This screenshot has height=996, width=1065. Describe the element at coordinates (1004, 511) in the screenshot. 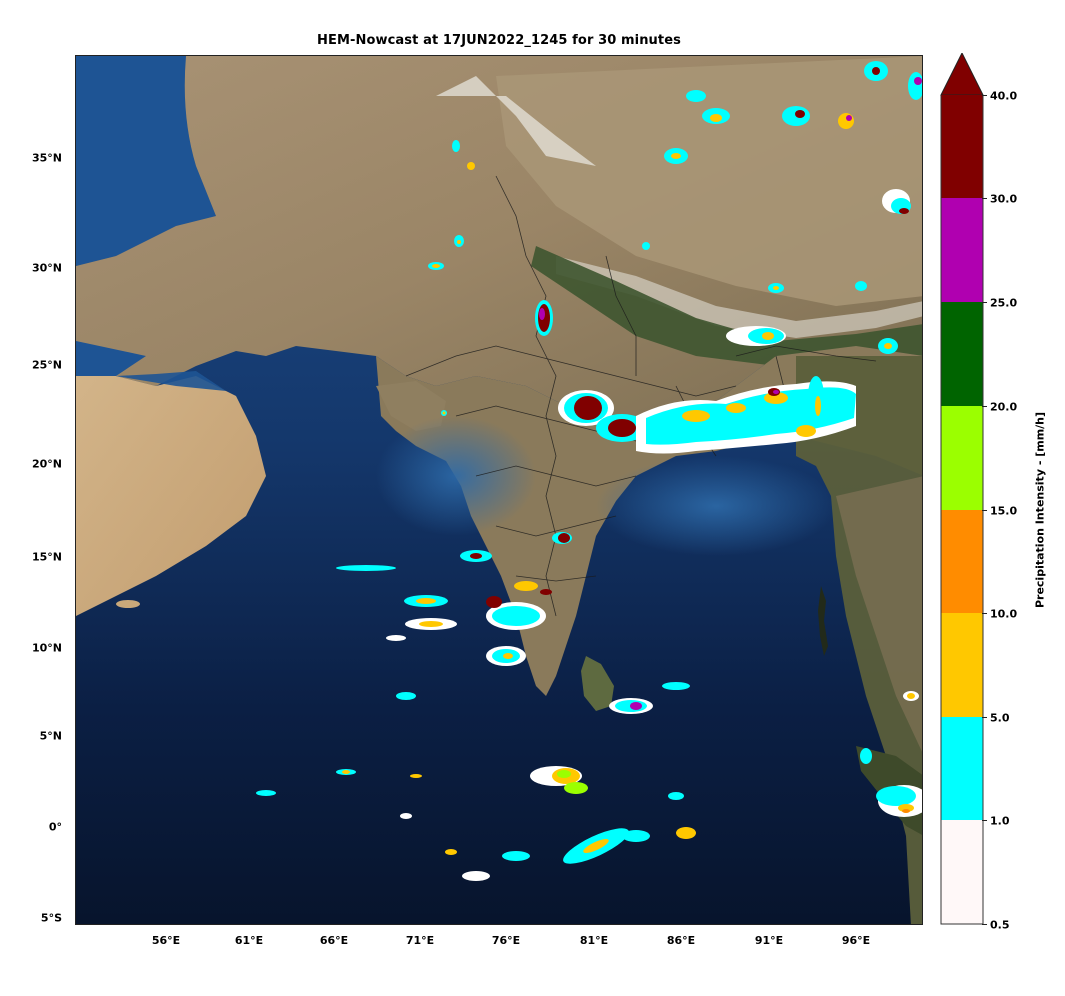

I see `colorbar-tick-label: 15.0` at that location.